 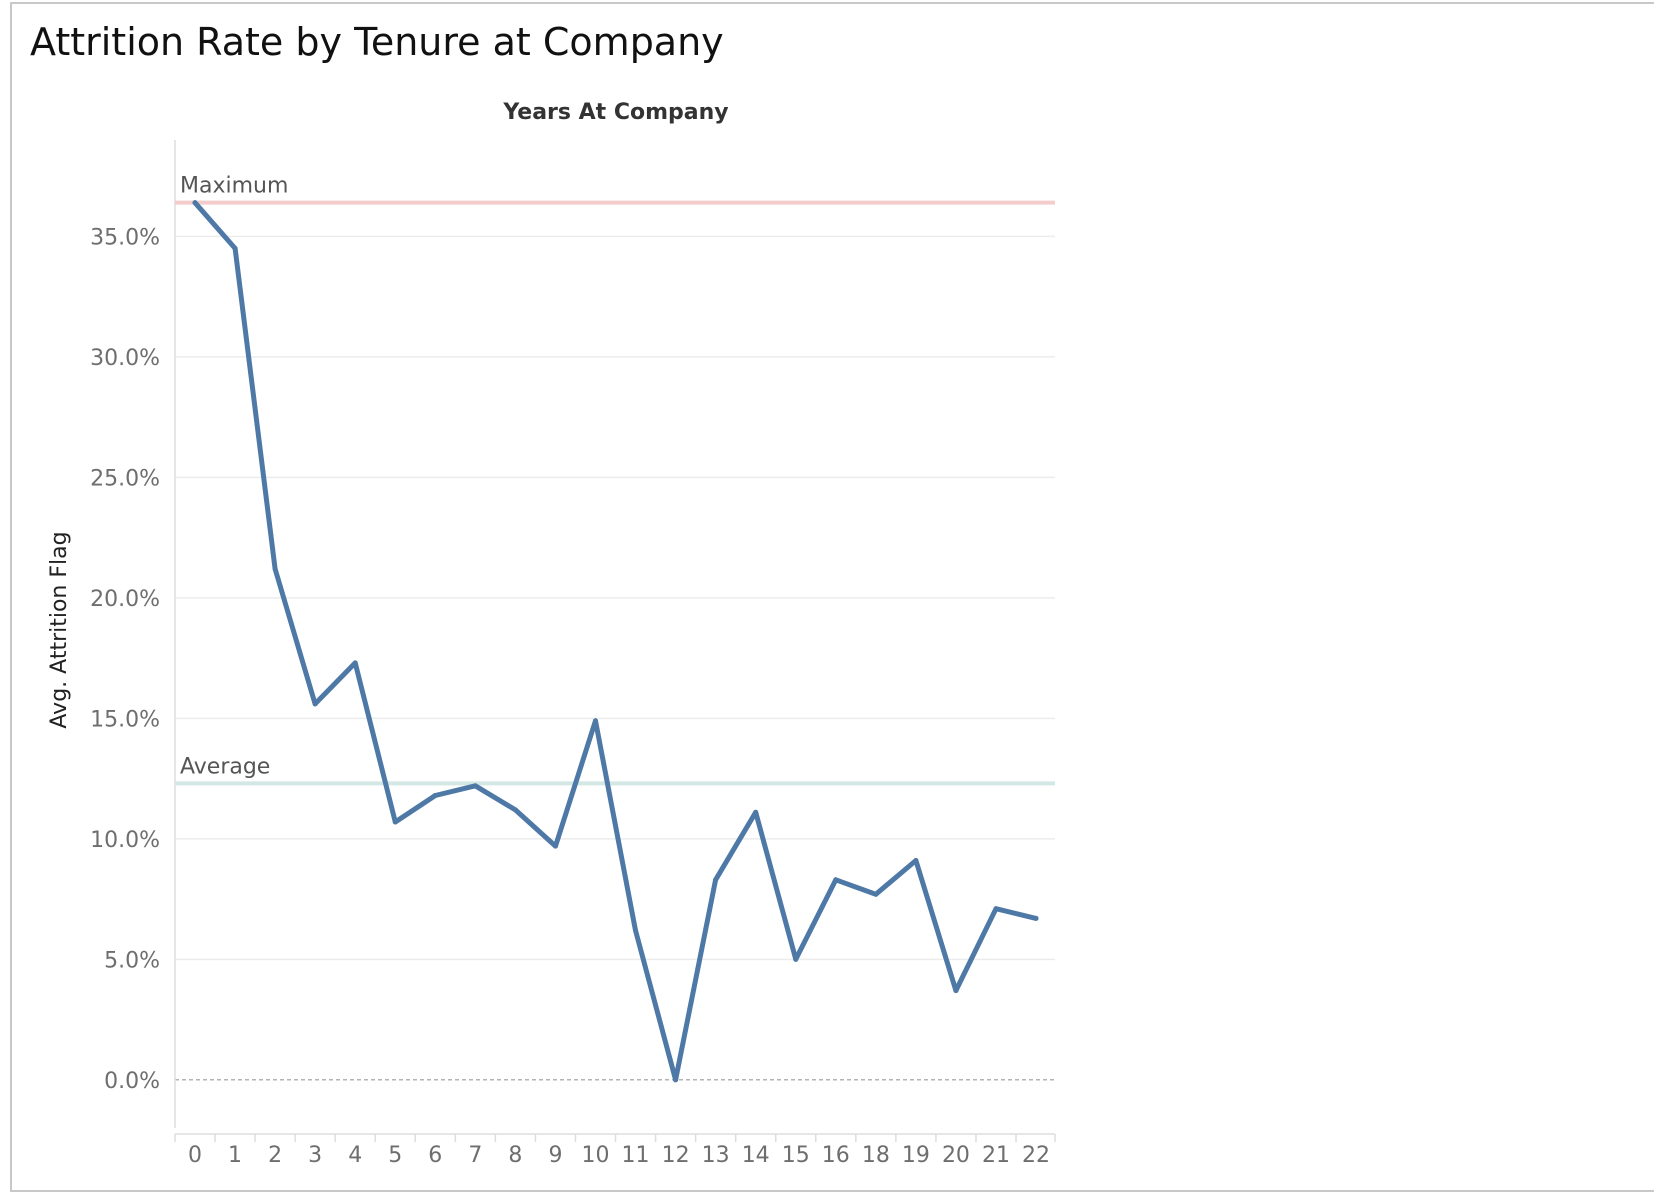 What do you see at coordinates (619, 1155) in the screenshot?
I see `x-tick-labels: 0 1 2 3 4 5 6 7 8 9 10 11 12 13 14 15 16 18 19 20 21 22` at bounding box center [619, 1155].